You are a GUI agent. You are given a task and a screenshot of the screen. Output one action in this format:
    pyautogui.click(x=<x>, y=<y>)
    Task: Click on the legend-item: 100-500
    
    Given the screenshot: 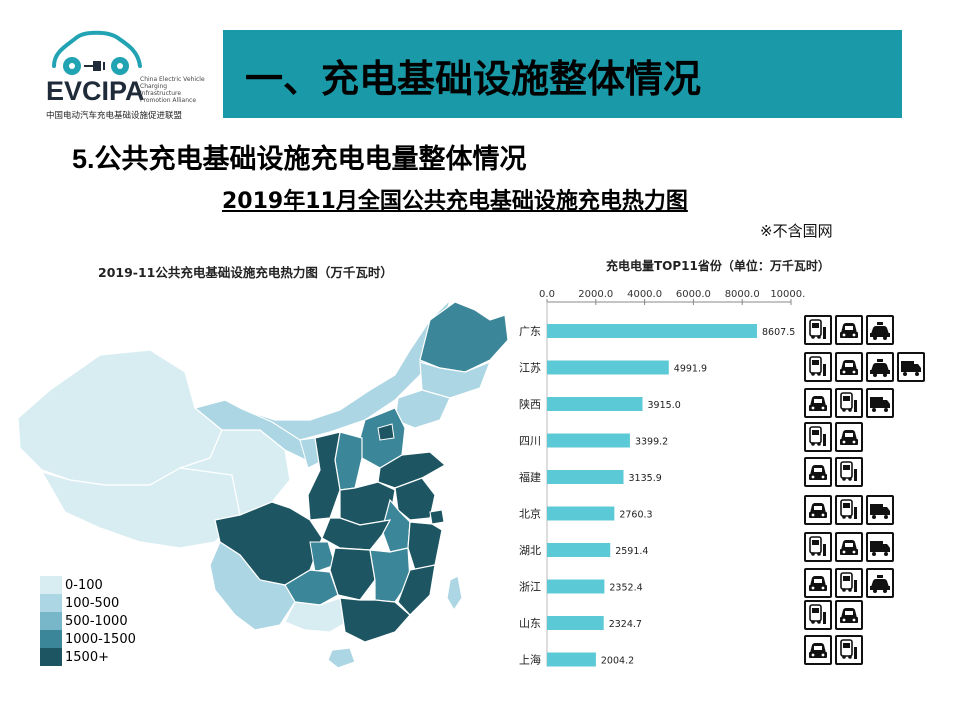 What is the action you would take?
    pyautogui.click(x=88, y=603)
    